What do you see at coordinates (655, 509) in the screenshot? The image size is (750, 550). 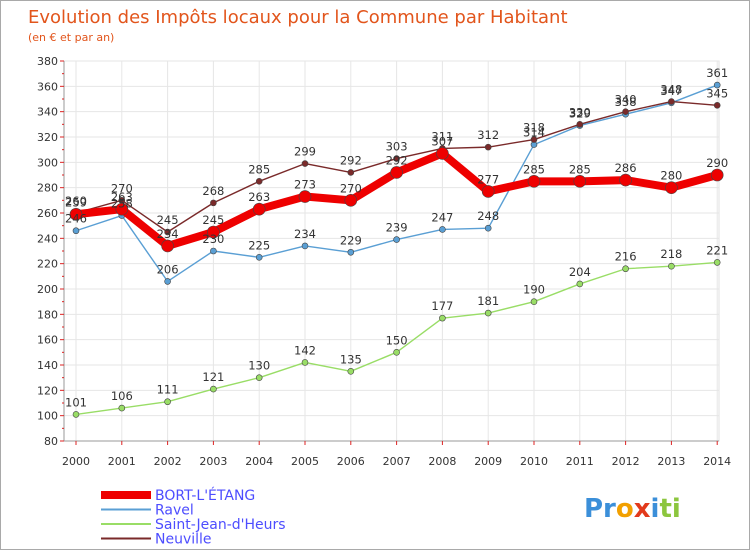 I see `logo-part: i` at bounding box center [655, 509].